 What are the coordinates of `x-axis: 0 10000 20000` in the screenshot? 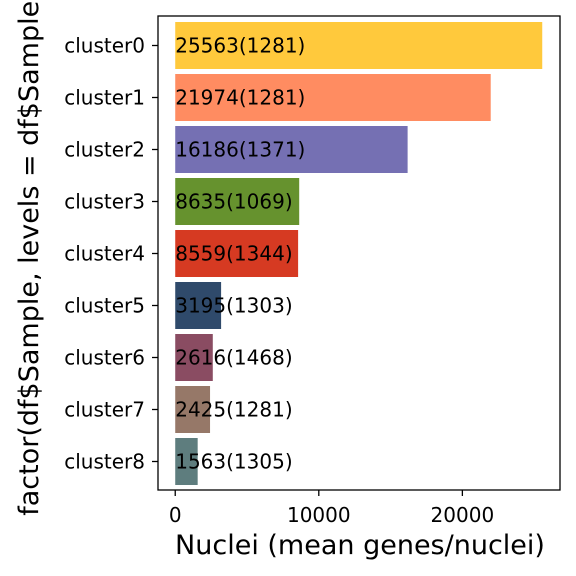 It's located at (331, 508).